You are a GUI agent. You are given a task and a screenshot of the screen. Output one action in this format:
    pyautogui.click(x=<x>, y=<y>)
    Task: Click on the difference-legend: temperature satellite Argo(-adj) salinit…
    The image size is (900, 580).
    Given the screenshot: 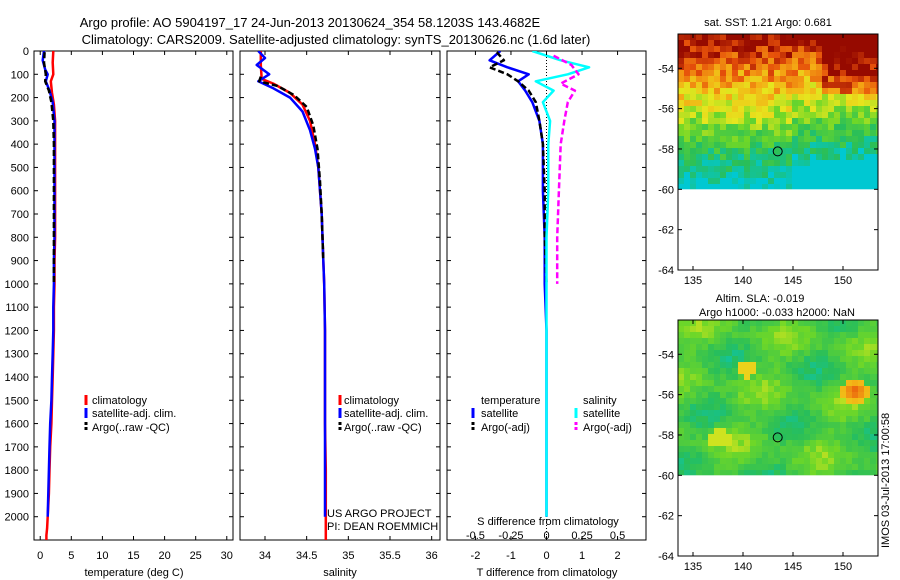 What is the action you would take?
    pyautogui.click(x=551, y=414)
    